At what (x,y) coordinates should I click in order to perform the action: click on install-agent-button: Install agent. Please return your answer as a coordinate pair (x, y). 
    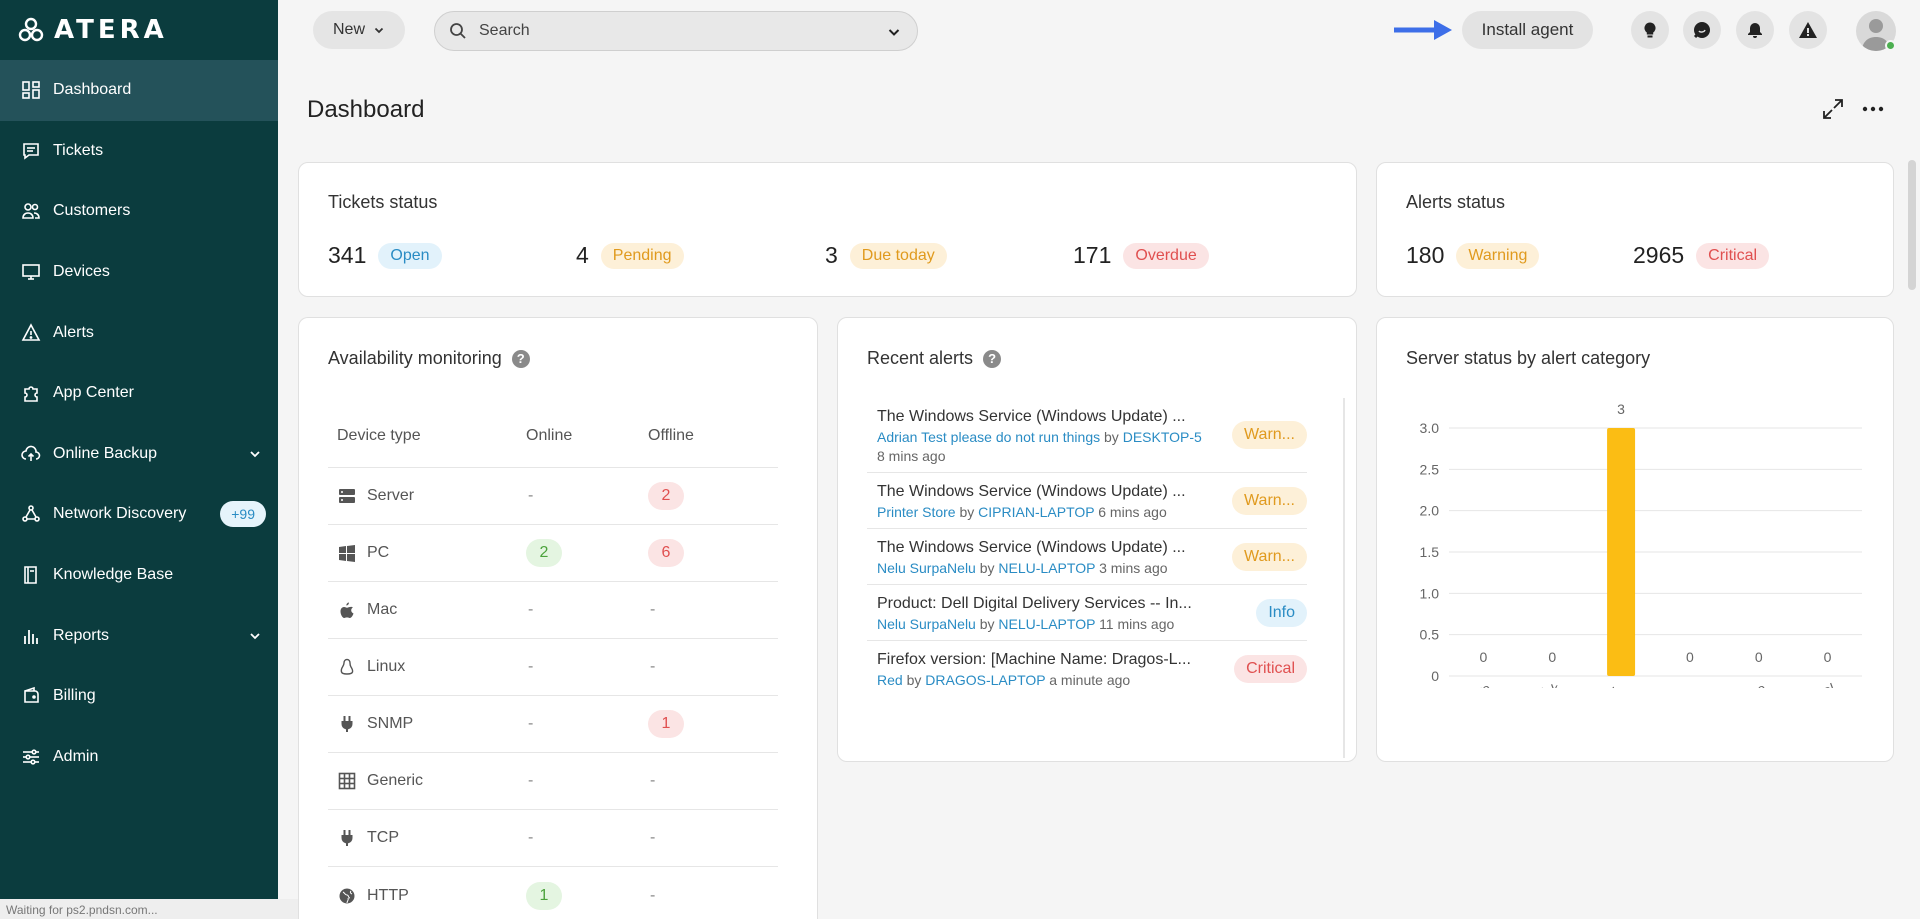
    Looking at the image, I should click on (1527, 30).